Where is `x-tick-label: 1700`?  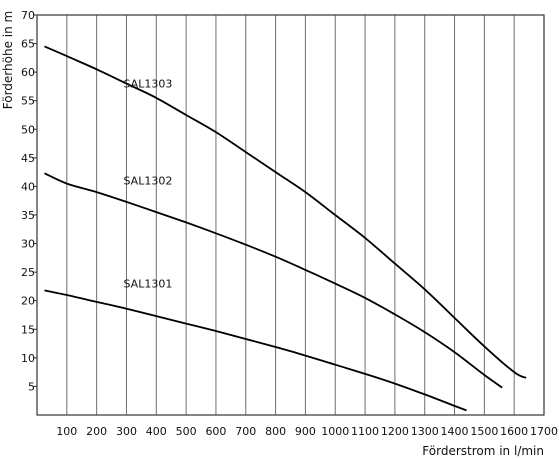 x-tick-label: 1700 is located at coordinates (544, 431).